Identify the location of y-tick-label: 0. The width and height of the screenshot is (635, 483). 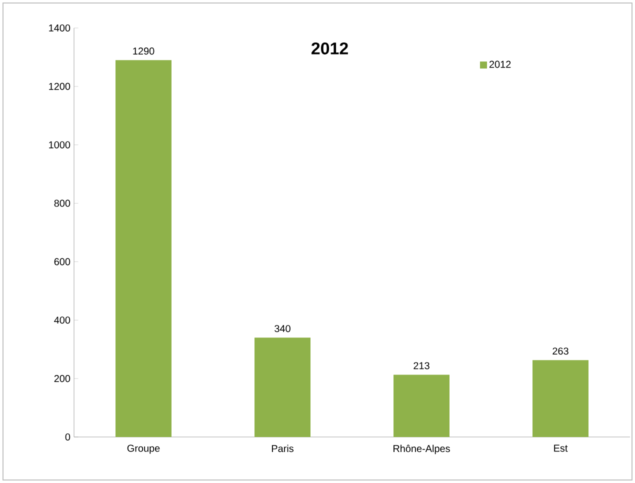
(67, 437).